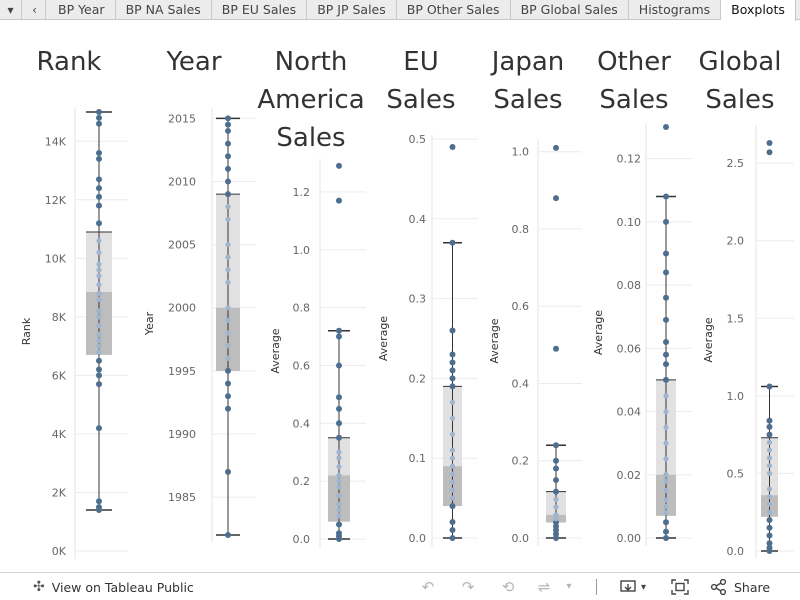 The height and width of the screenshot is (600, 800). What do you see at coordinates (740, 586) in the screenshot?
I see `share-button: Share` at bounding box center [740, 586].